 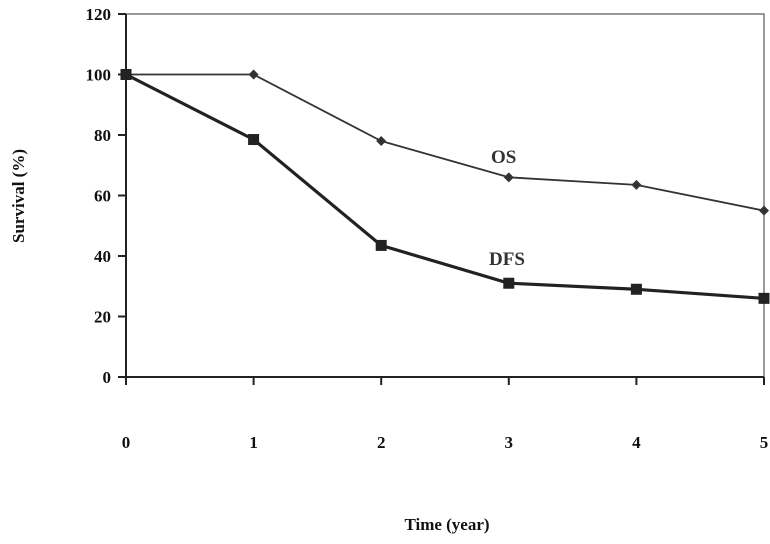 I want to click on x-tick-label: 4, so click(x=636, y=442).